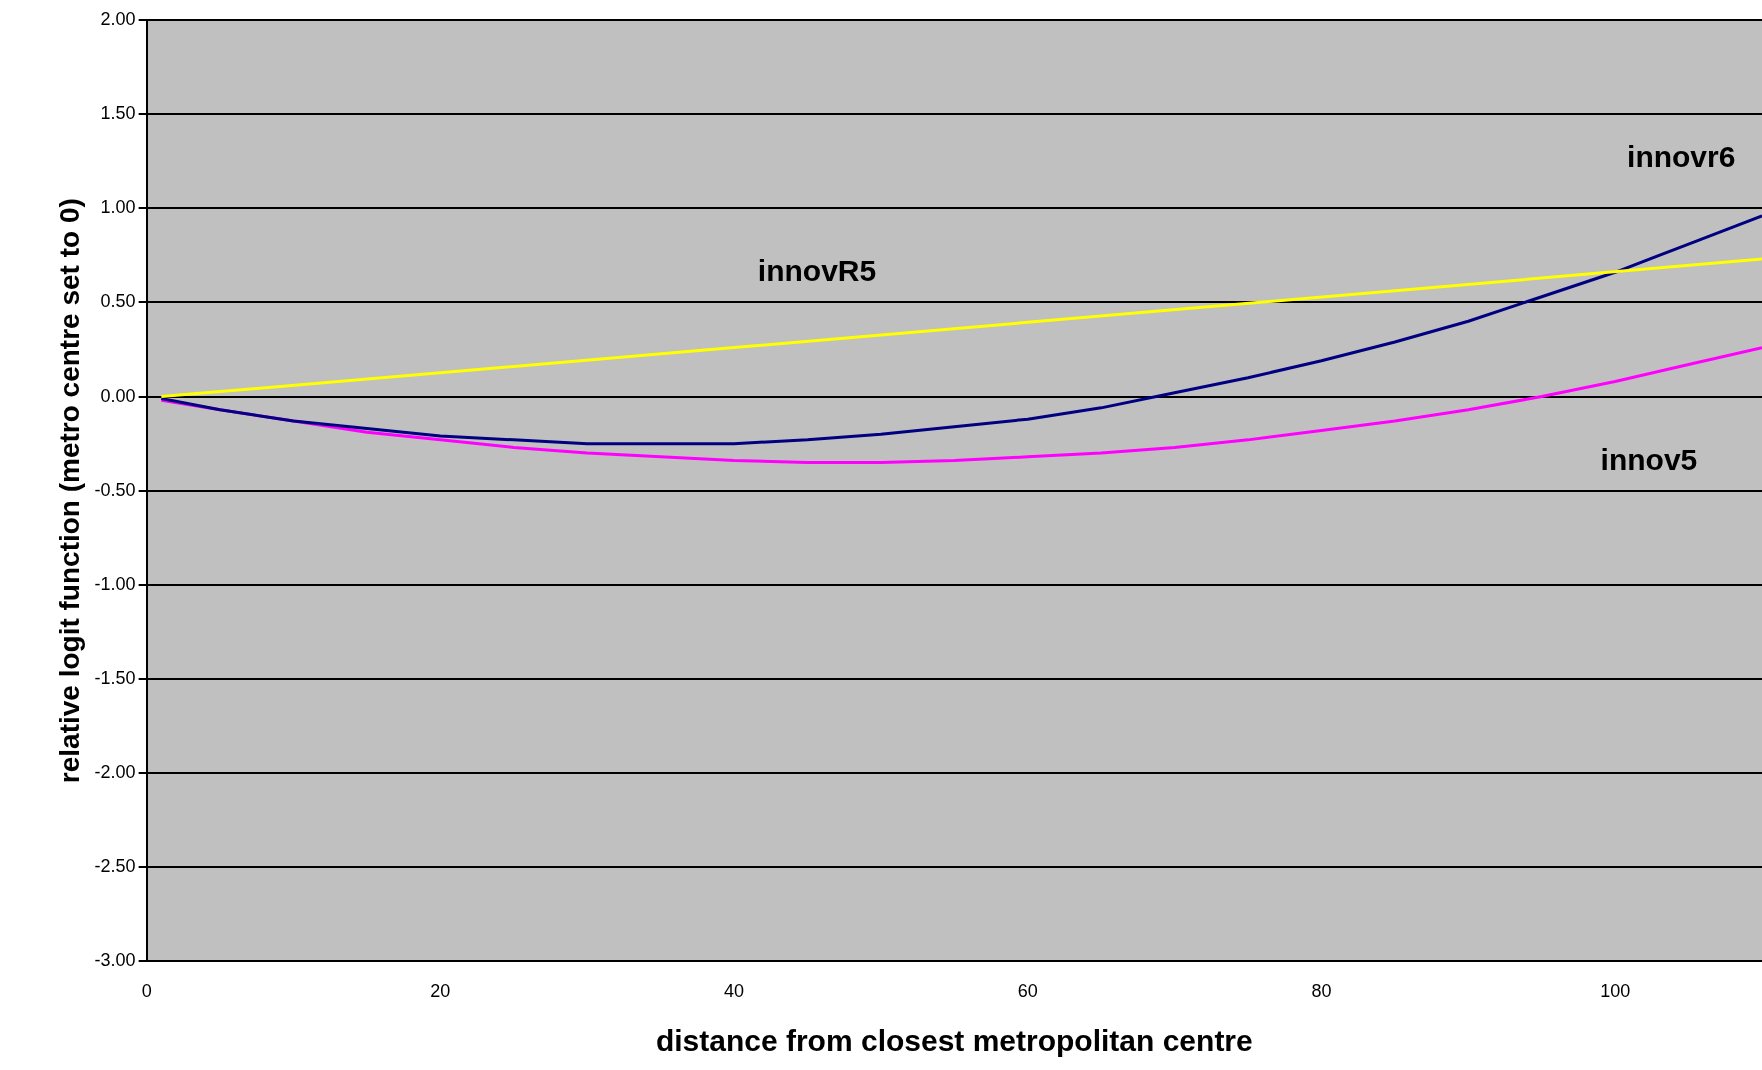 The image size is (1762, 1070). I want to click on y-tick-label: -2.00, so click(115, 772).